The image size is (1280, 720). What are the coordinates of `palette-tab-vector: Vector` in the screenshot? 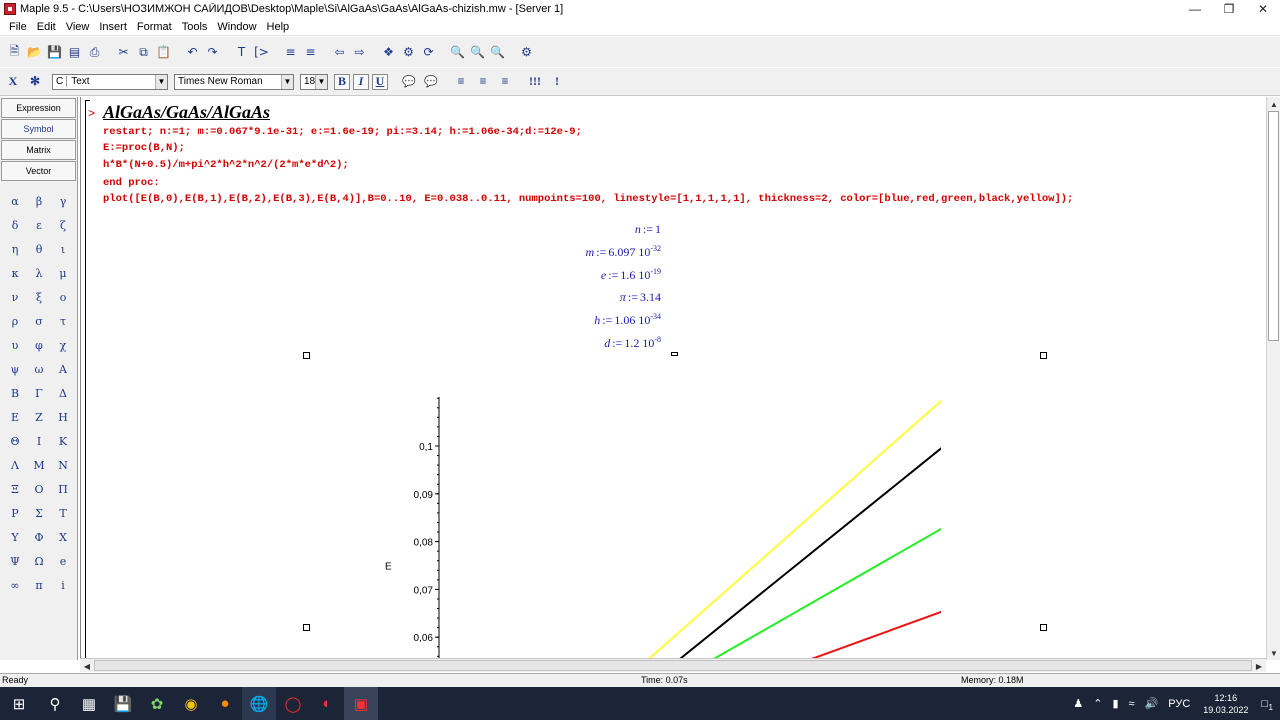 It's located at (38, 171).